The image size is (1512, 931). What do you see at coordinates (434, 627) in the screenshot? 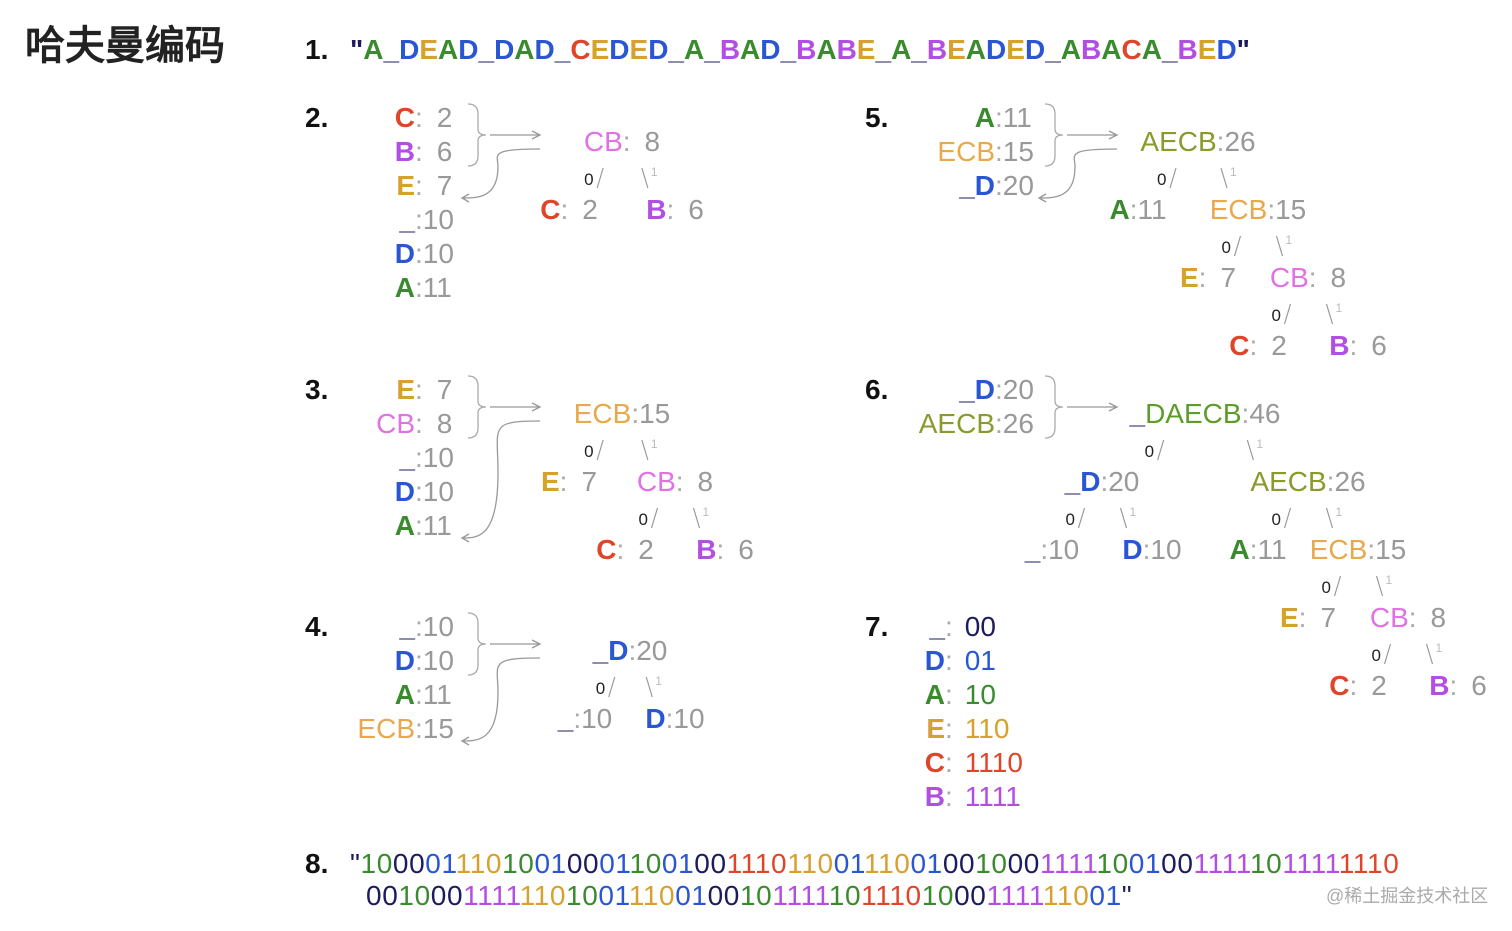
I see `list-count-row: :10` at bounding box center [434, 627].